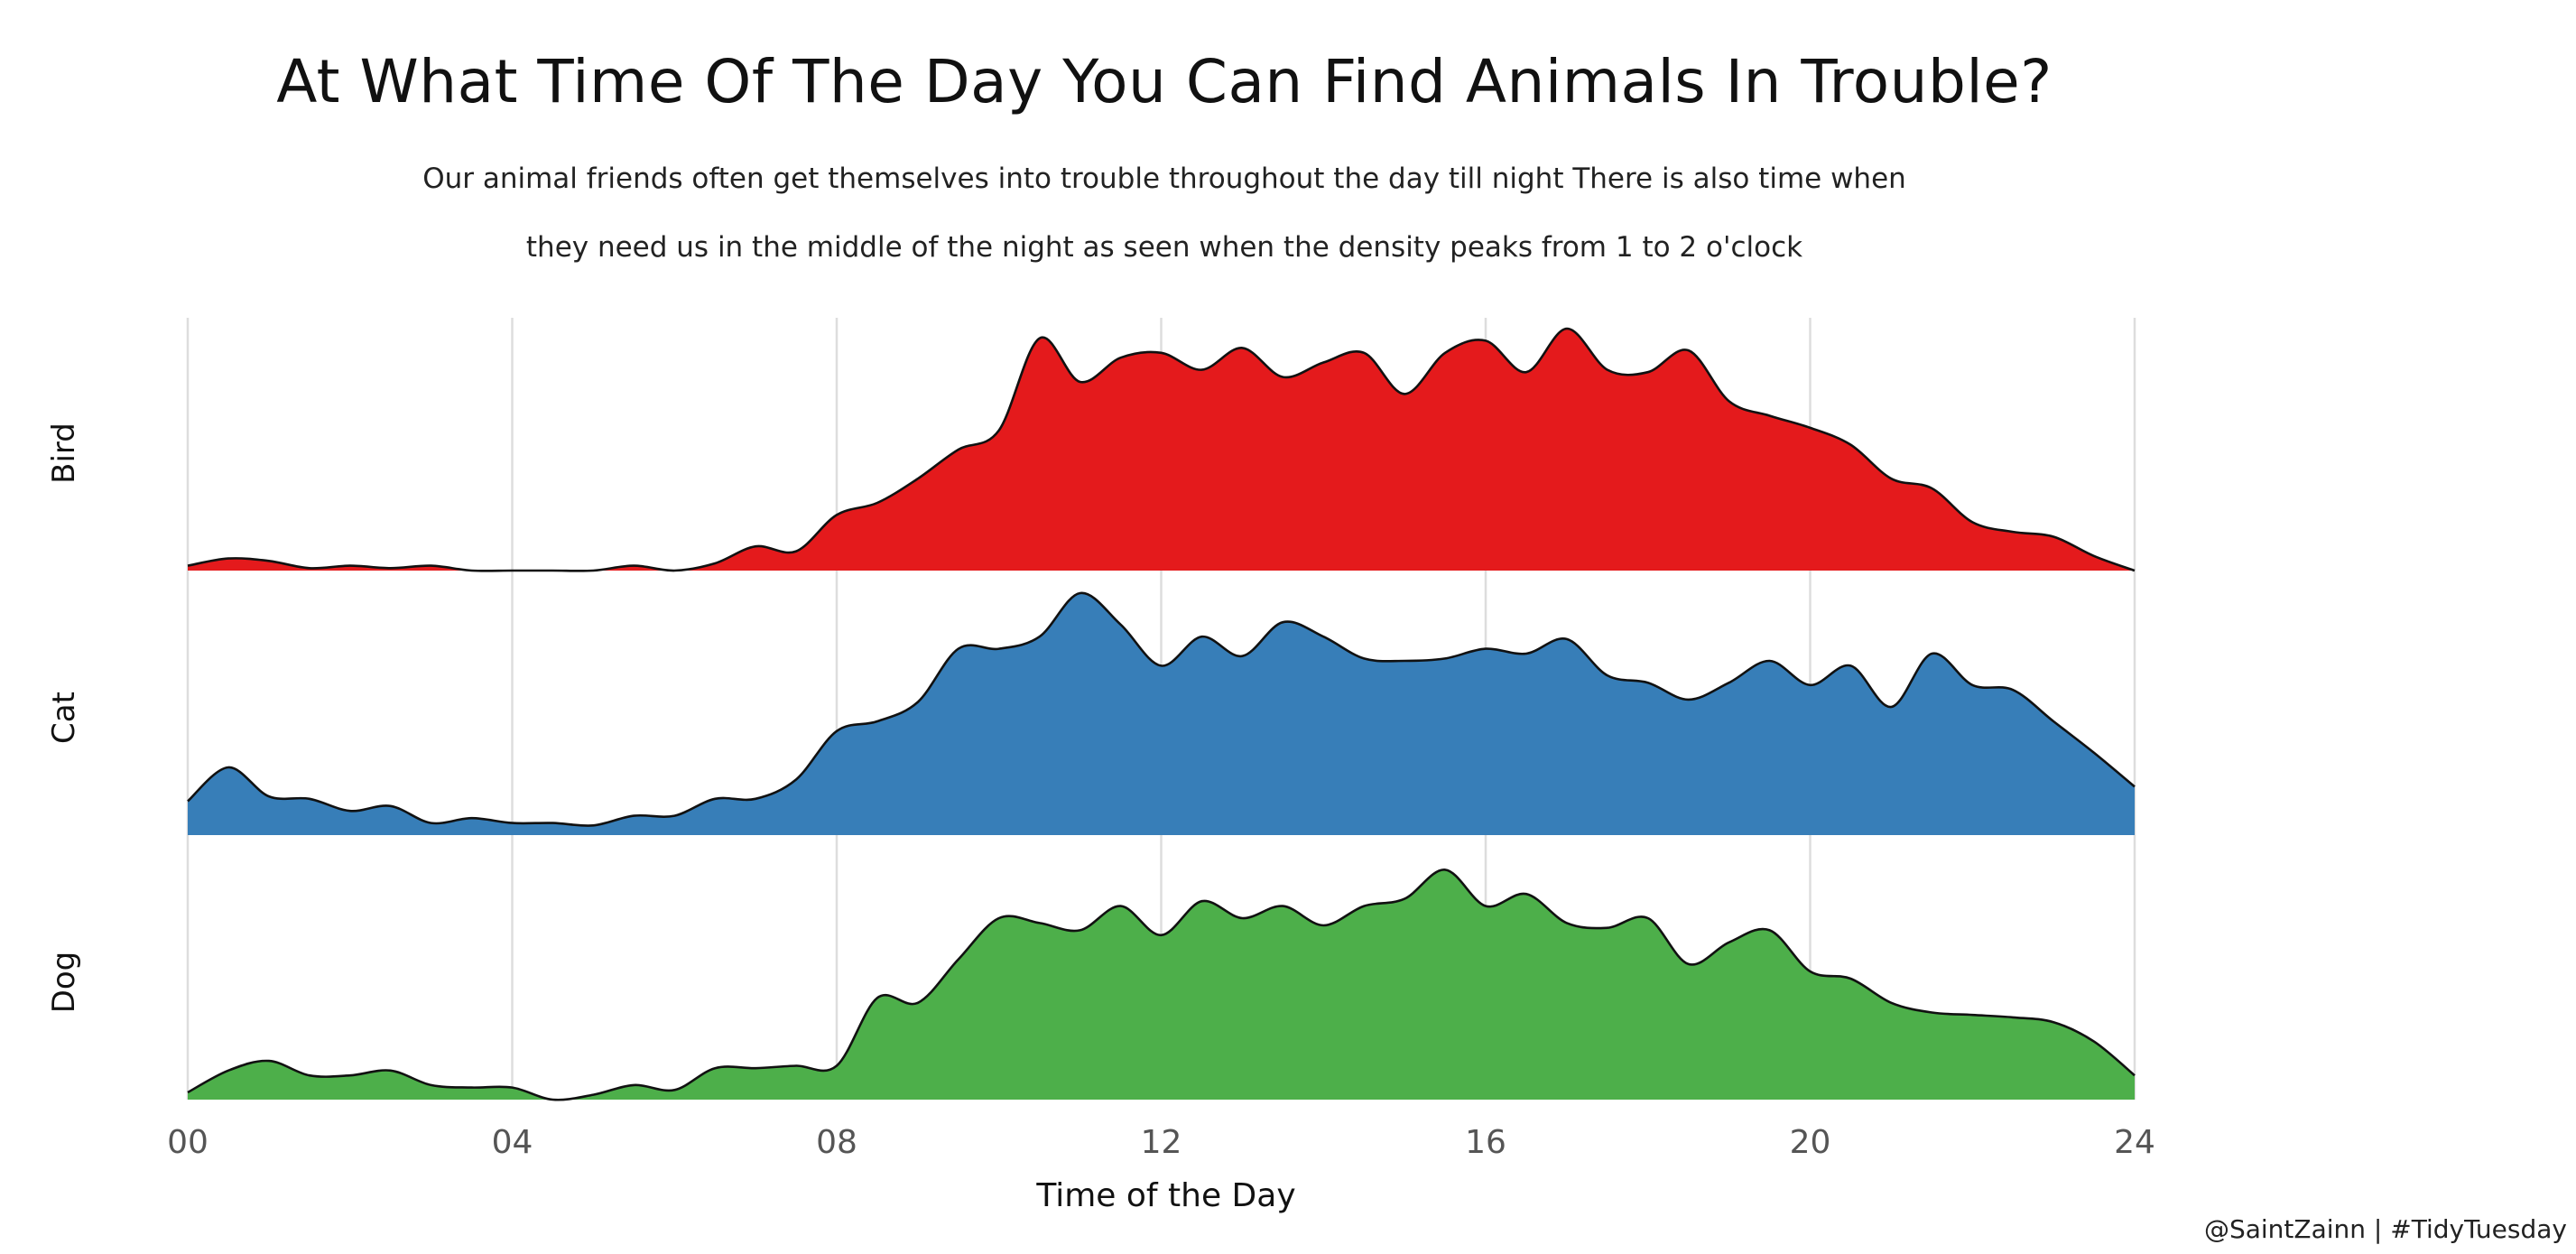  Describe the element at coordinates (1810, 1142) in the screenshot. I see `x-tick-label-20: 20` at that location.